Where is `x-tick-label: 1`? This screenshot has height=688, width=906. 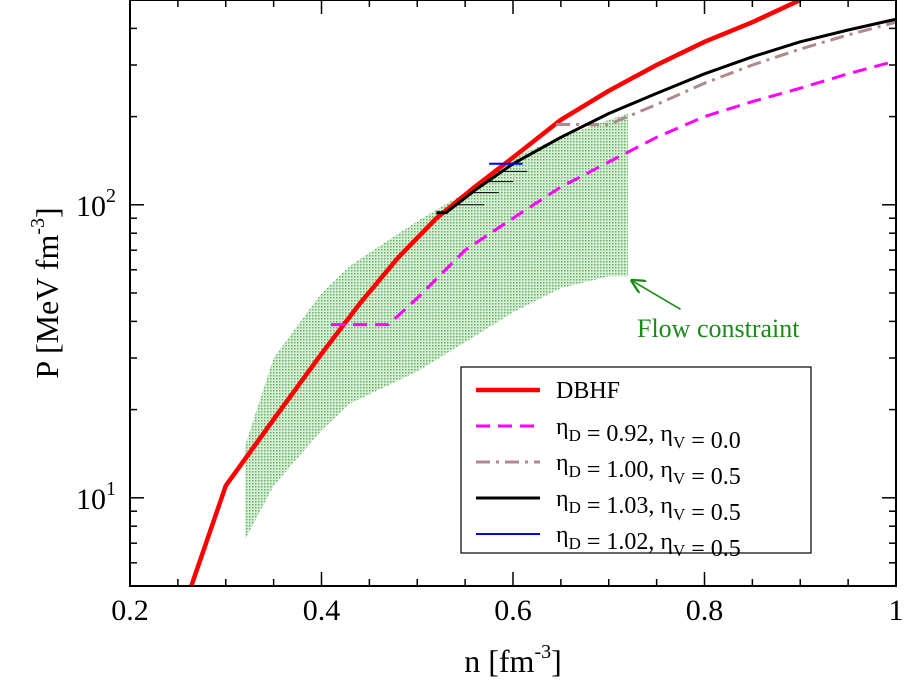 x-tick-label: 1 is located at coordinates (896, 610).